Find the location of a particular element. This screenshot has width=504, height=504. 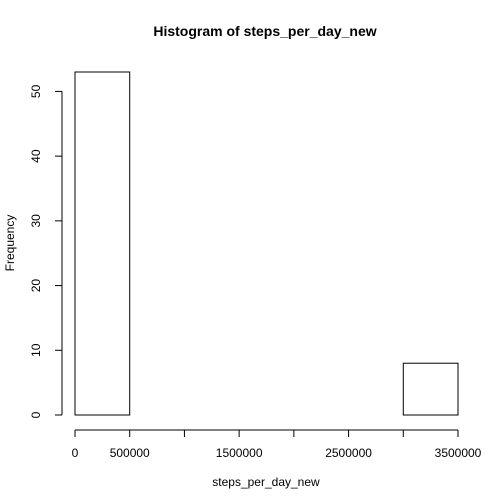

y-tick-label: 20 is located at coordinates (36, 286).